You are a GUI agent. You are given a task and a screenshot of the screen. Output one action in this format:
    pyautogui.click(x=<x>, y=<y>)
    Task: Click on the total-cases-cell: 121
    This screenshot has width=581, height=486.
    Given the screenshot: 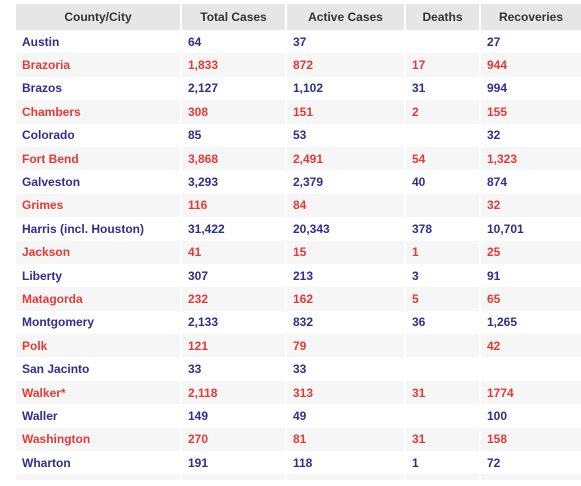 What is the action you would take?
    pyautogui.click(x=233, y=346)
    